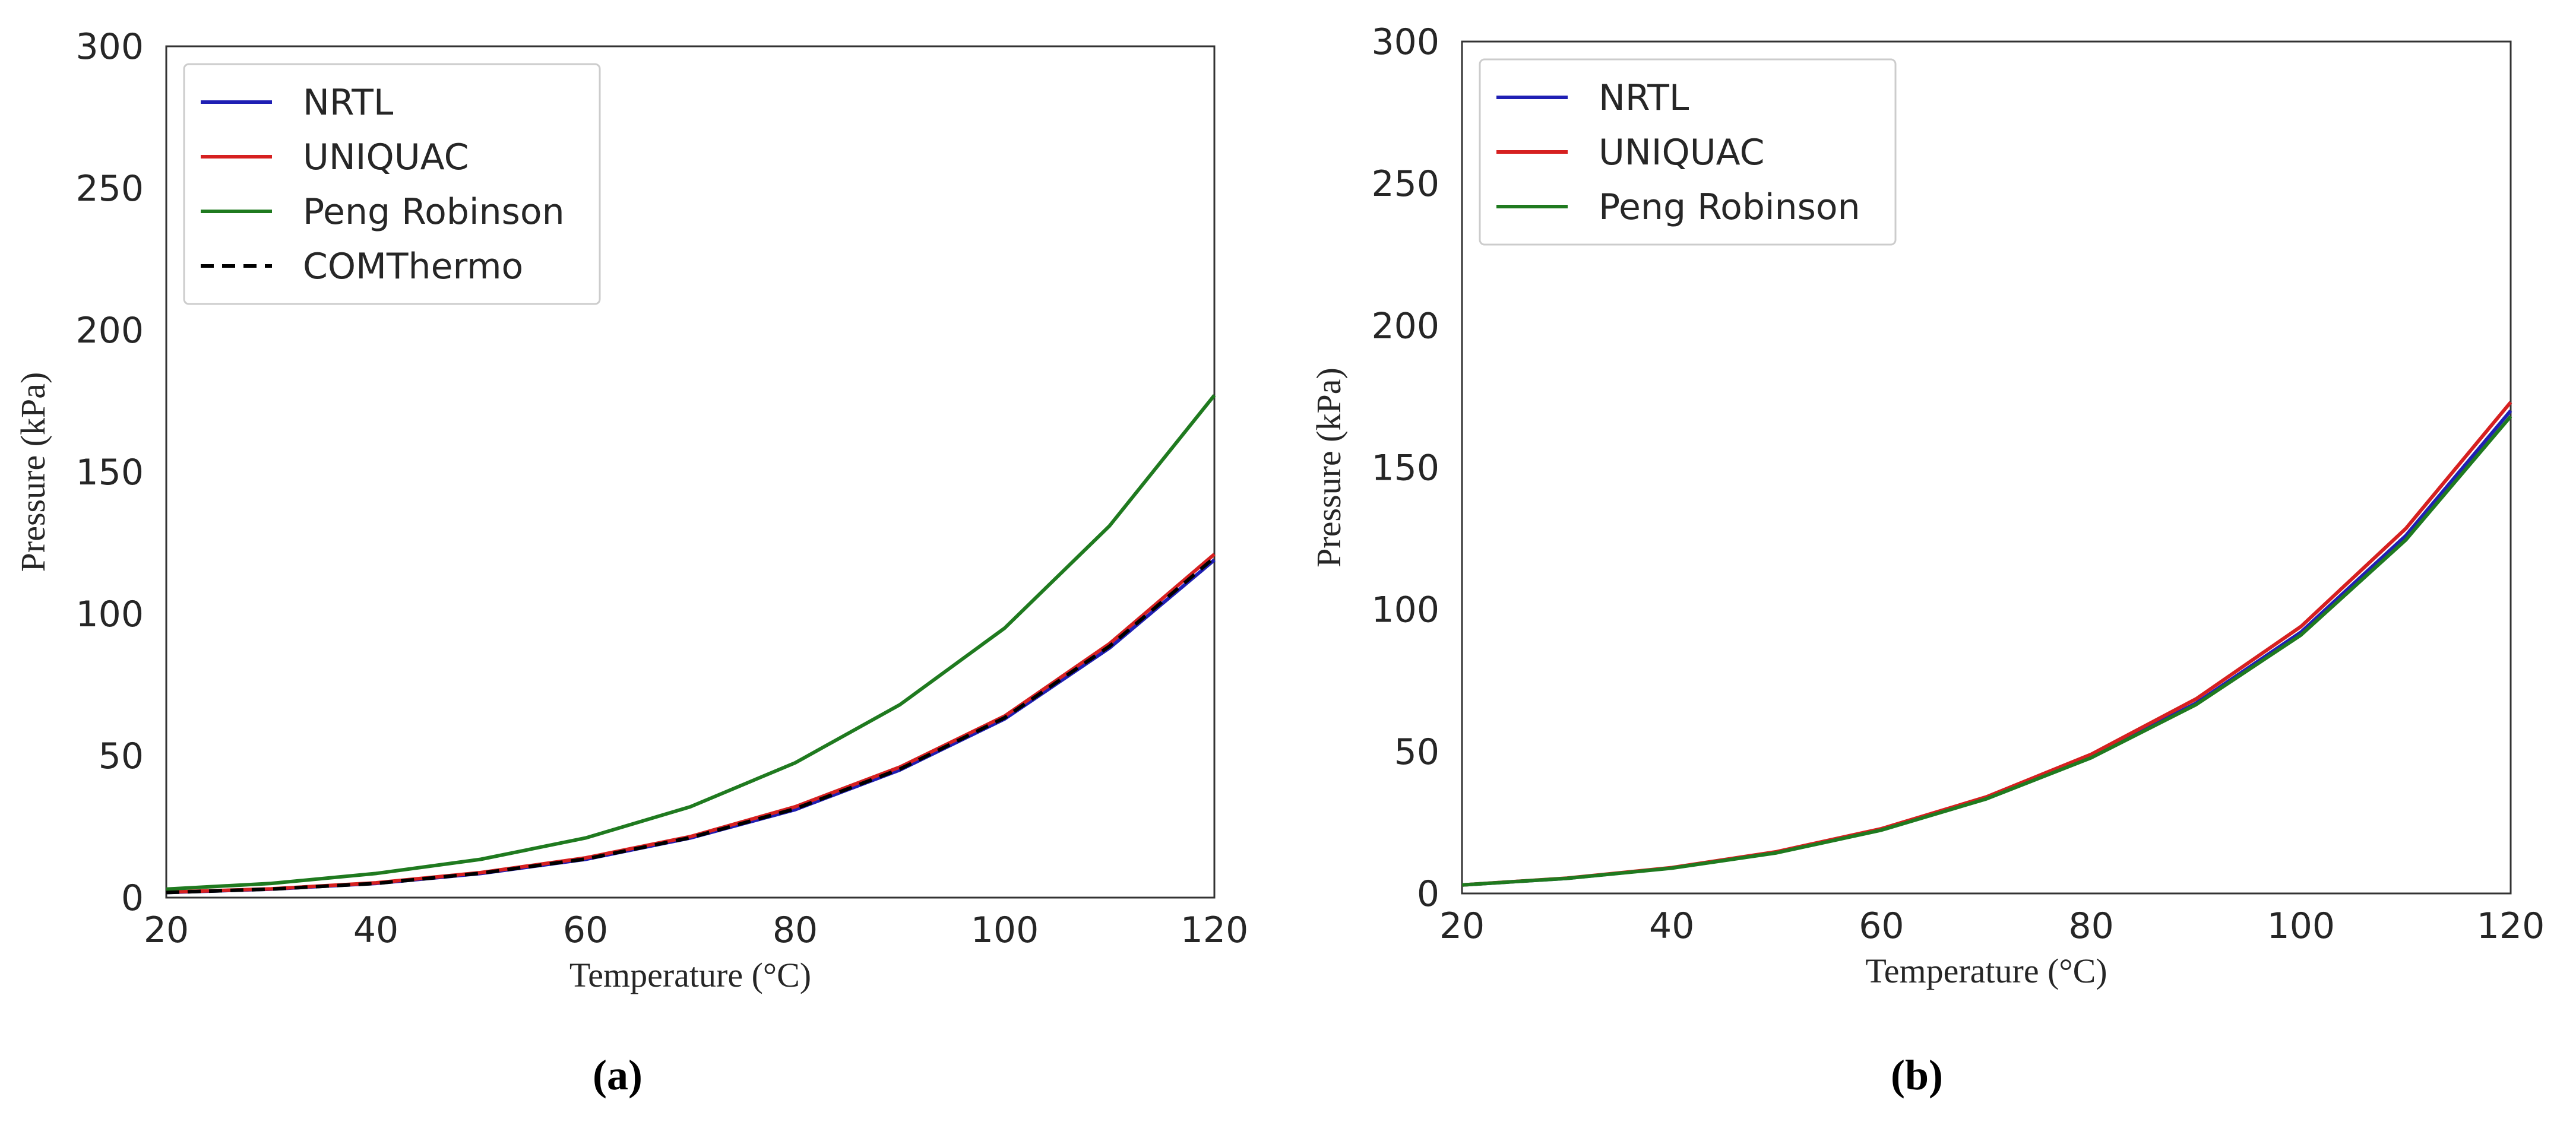 This screenshot has width=2576, height=1122. I want to click on chart-b-legend-label: NRTL, so click(1644, 98).